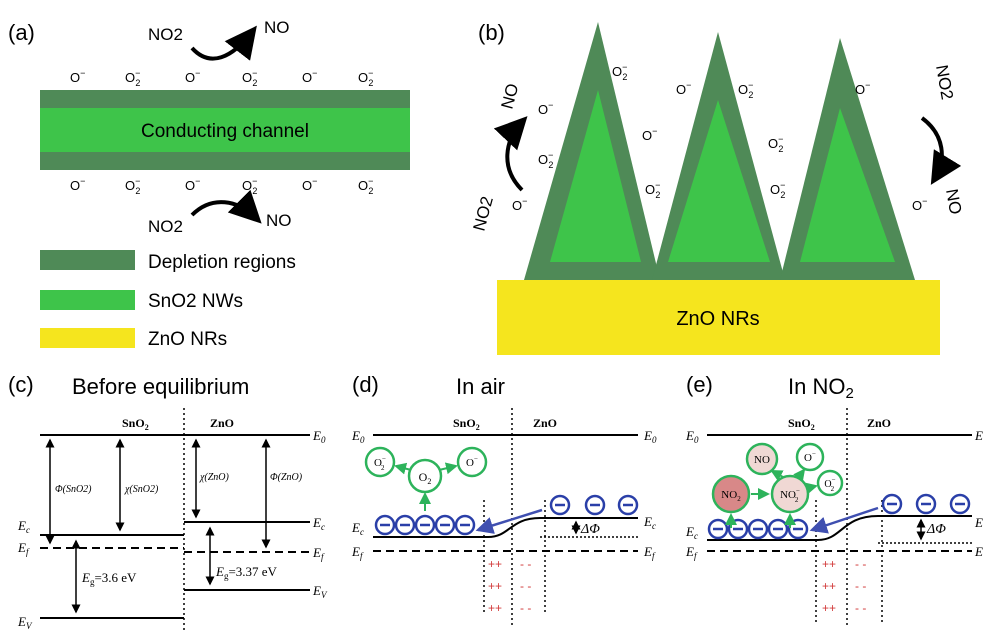 The image size is (987, 633). Describe the element at coordinates (491, 32) in the screenshot. I see `panel-b-label: (b)` at that location.